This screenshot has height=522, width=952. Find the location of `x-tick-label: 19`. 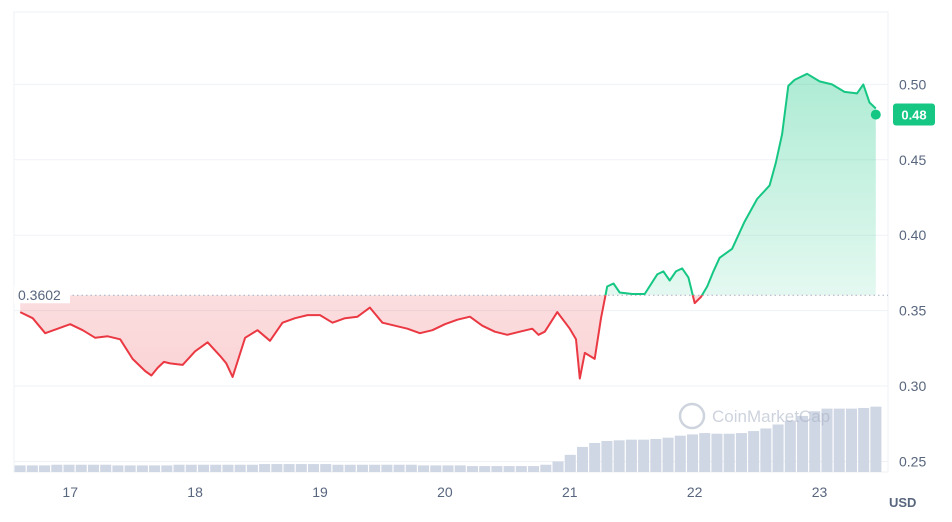

x-tick-label: 19 is located at coordinates (320, 492).